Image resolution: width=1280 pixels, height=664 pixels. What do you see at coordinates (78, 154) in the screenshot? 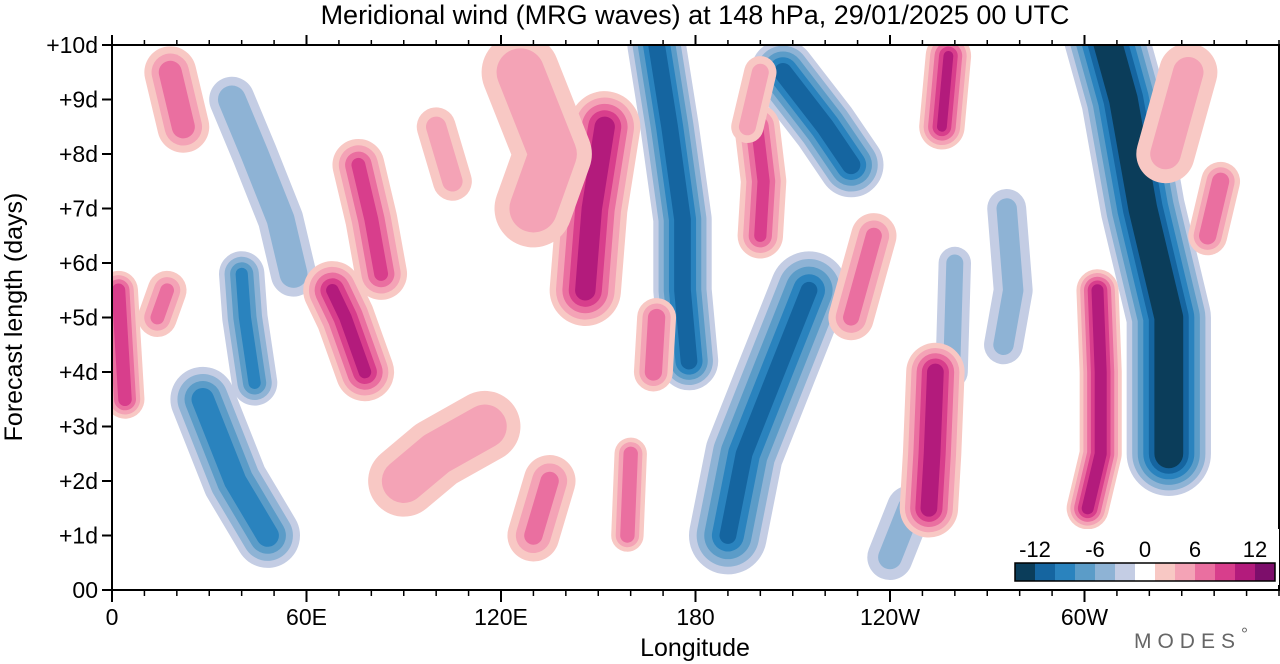
I see `y-tick-label: +8d` at bounding box center [78, 154].